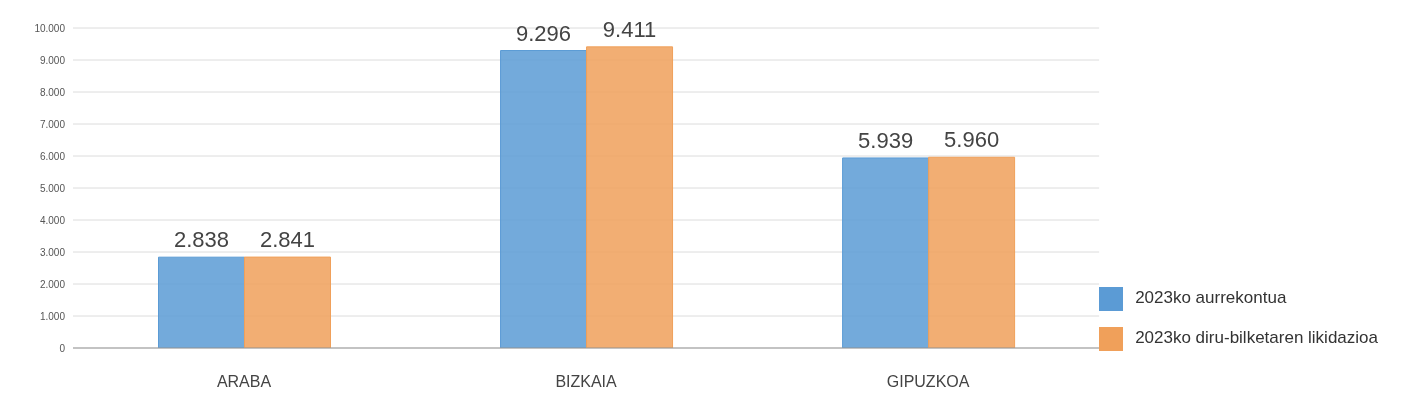 This screenshot has height=420, width=1425. What do you see at coordinates (52, 124) in the screenshot?
I see `y-tick-label: 7.000` at bounding box center [52, 124].